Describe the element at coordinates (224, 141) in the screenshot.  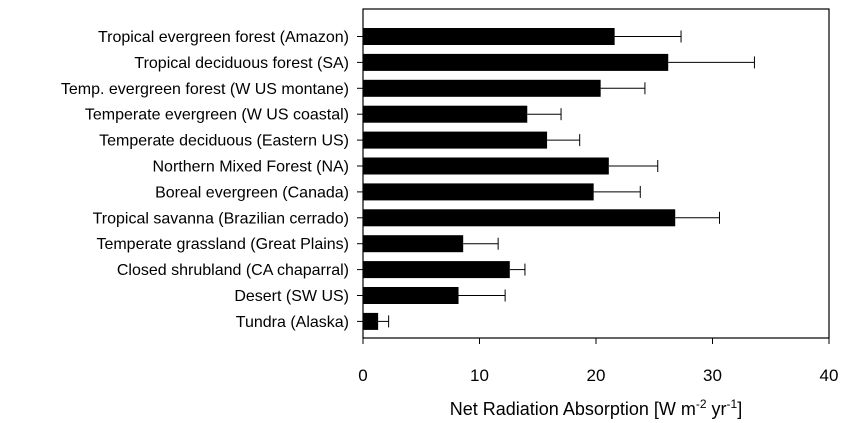
I see `category-label: Temperate deciduous (Eastern US)` at that location.